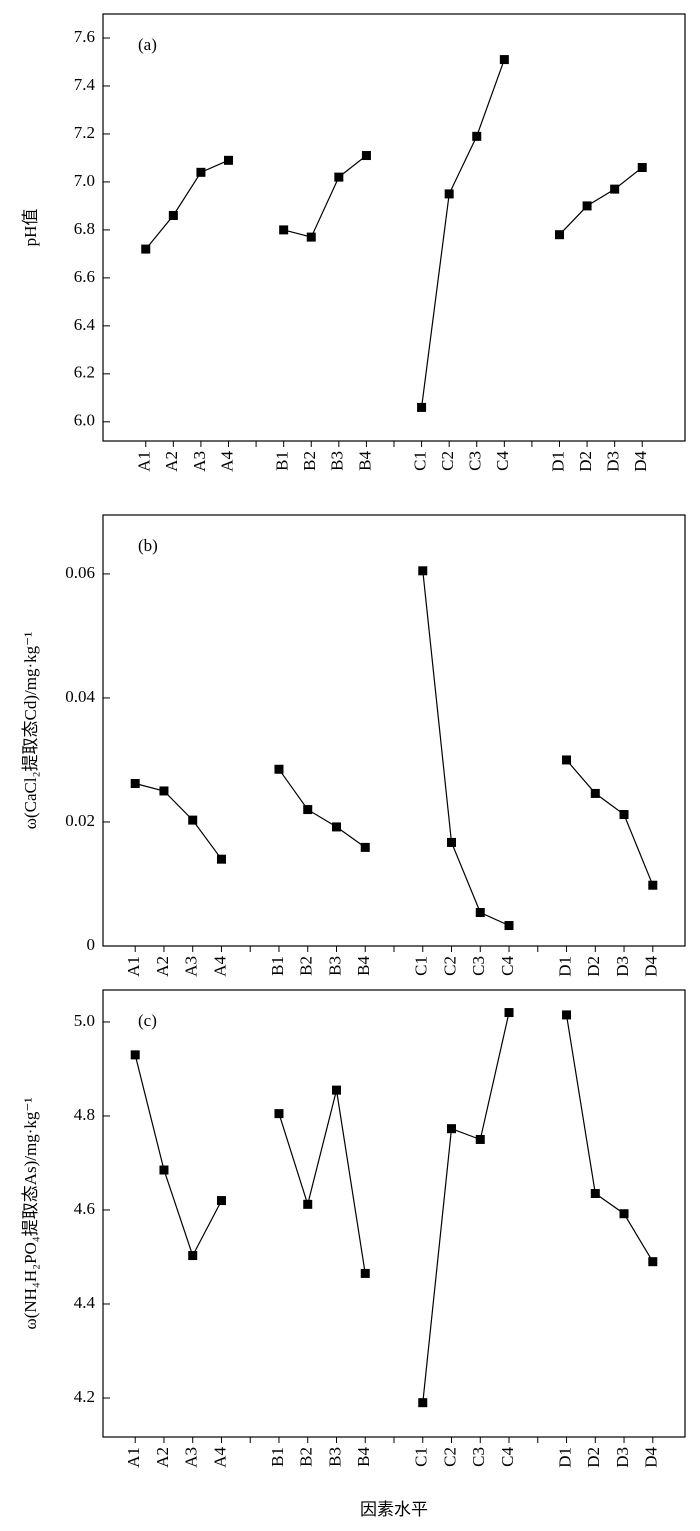 This screenshot has height=1531, width=700. Describe the element at coordinates (144, 461) in the screenshot. I see `x-tick-label: A1` at that location.